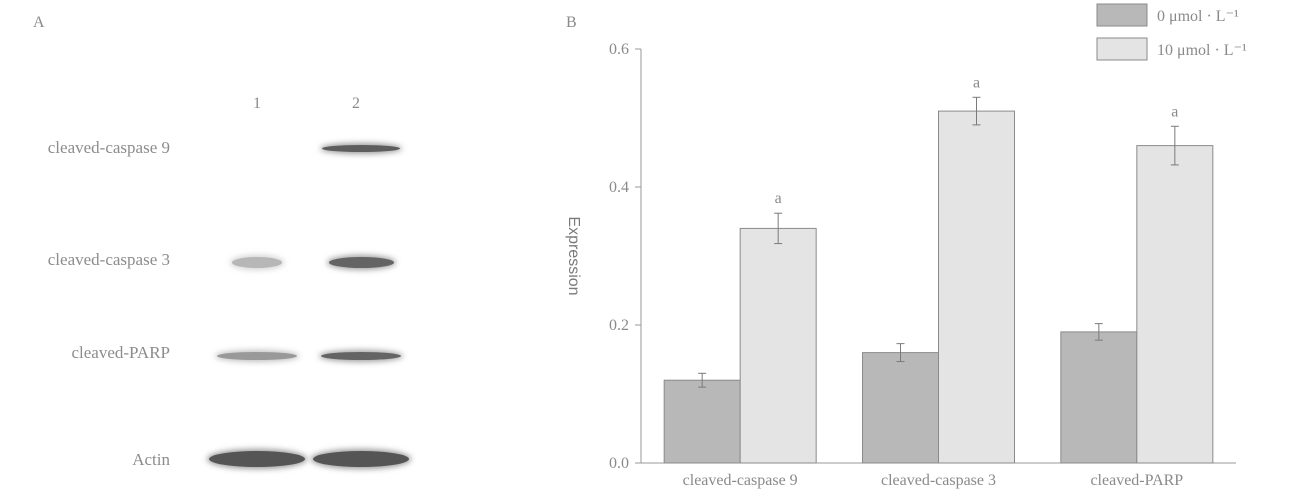 This screenshot has height=498, width=1292. I want to click on y-tick-label: 0.6, so click(619, 49).